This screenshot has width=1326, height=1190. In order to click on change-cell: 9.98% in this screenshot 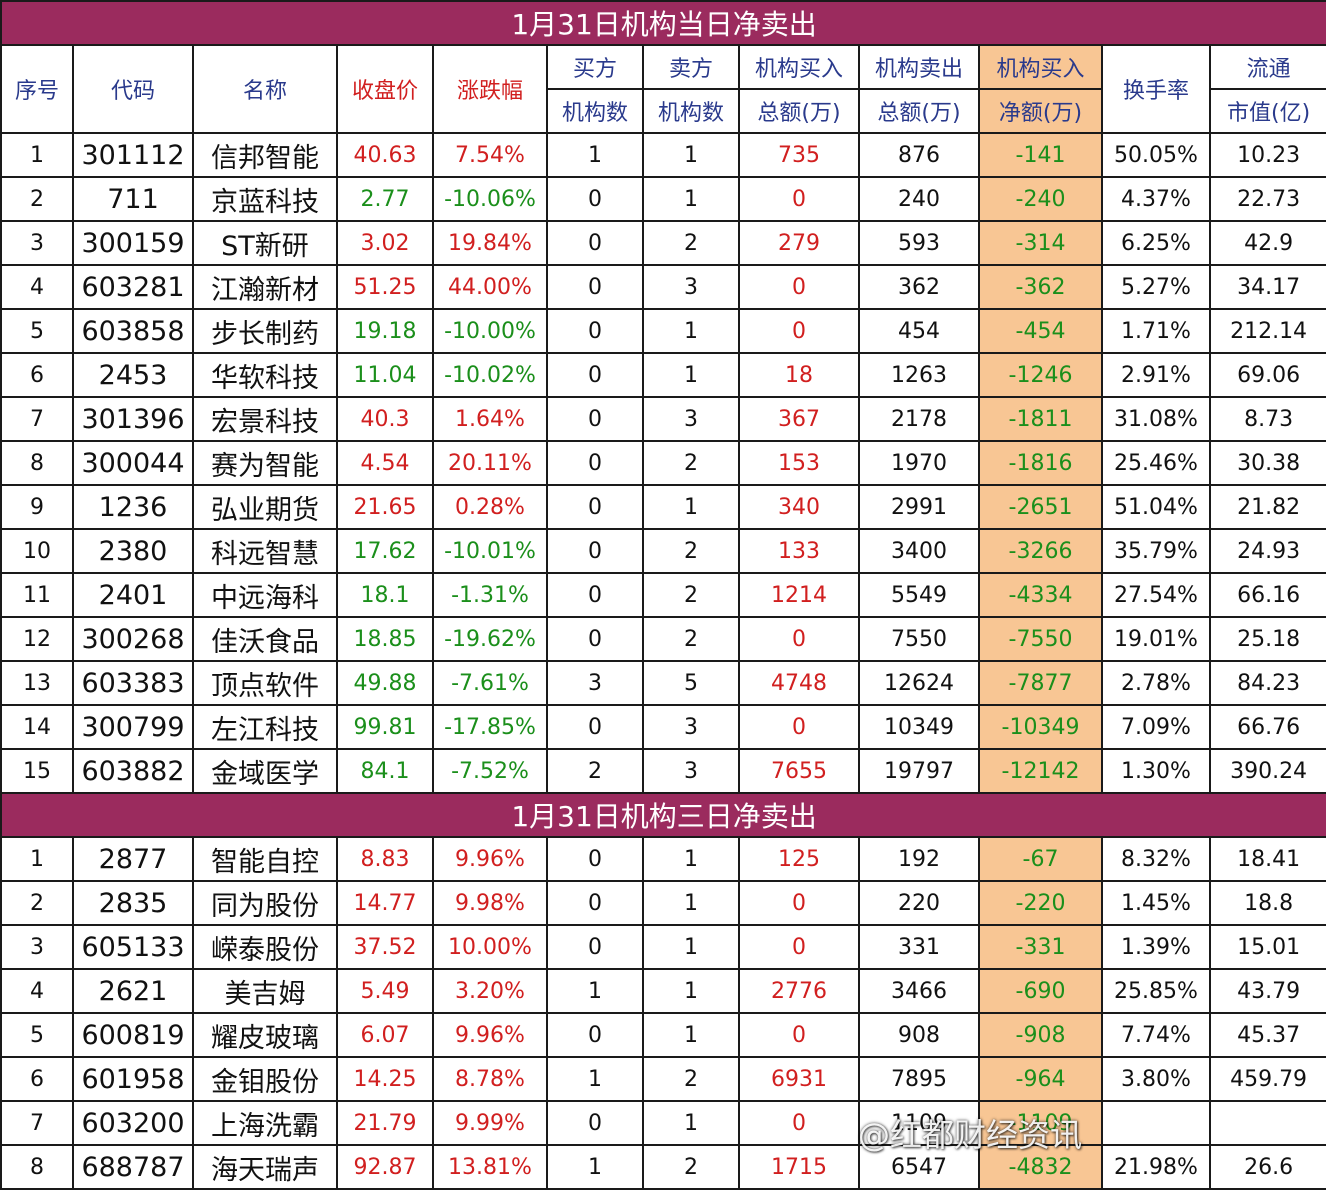, I will do `click(490, 903)`.